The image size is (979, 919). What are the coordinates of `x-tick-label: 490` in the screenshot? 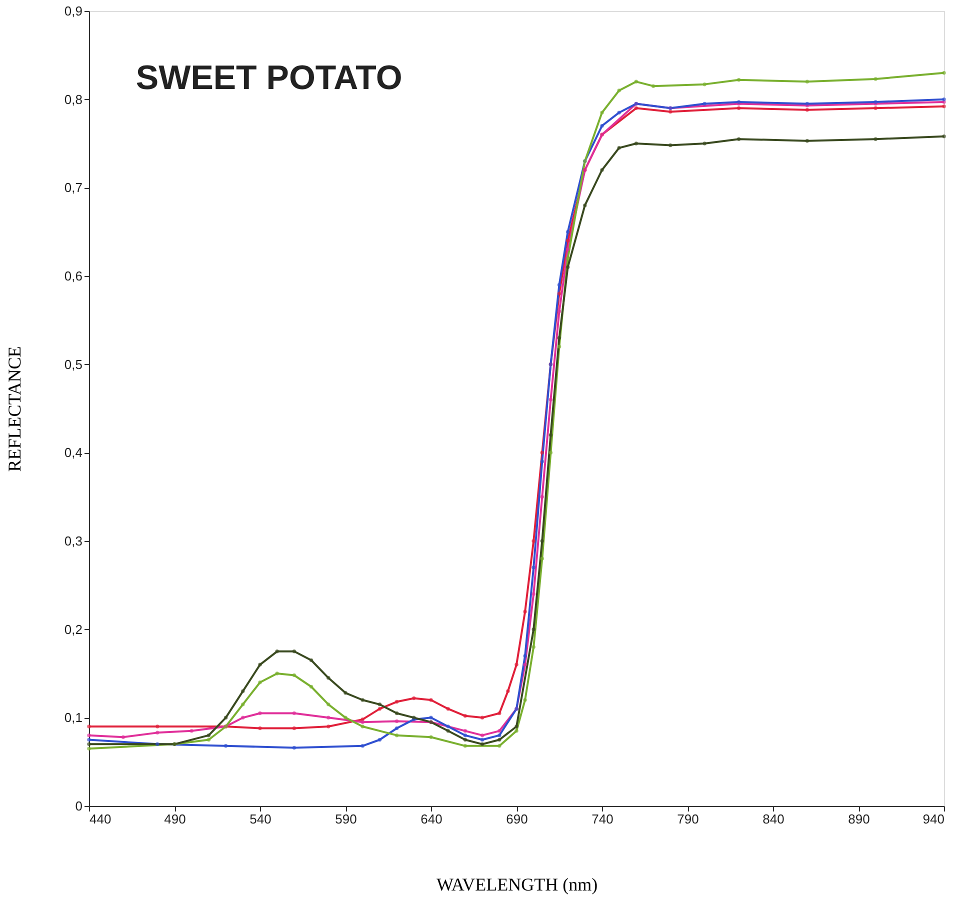 It's located at (175, 819).